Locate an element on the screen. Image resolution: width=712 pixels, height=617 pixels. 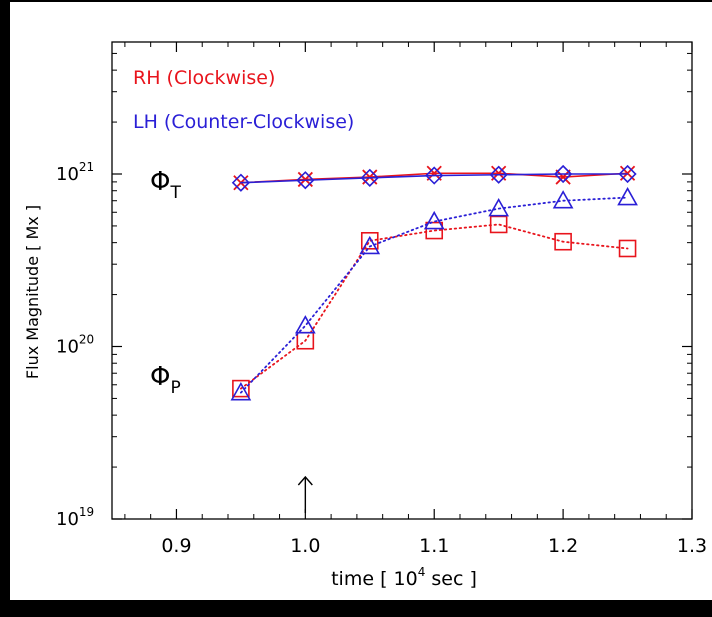
x-tick-label: 1.2 is located at coordinates (563, 546).